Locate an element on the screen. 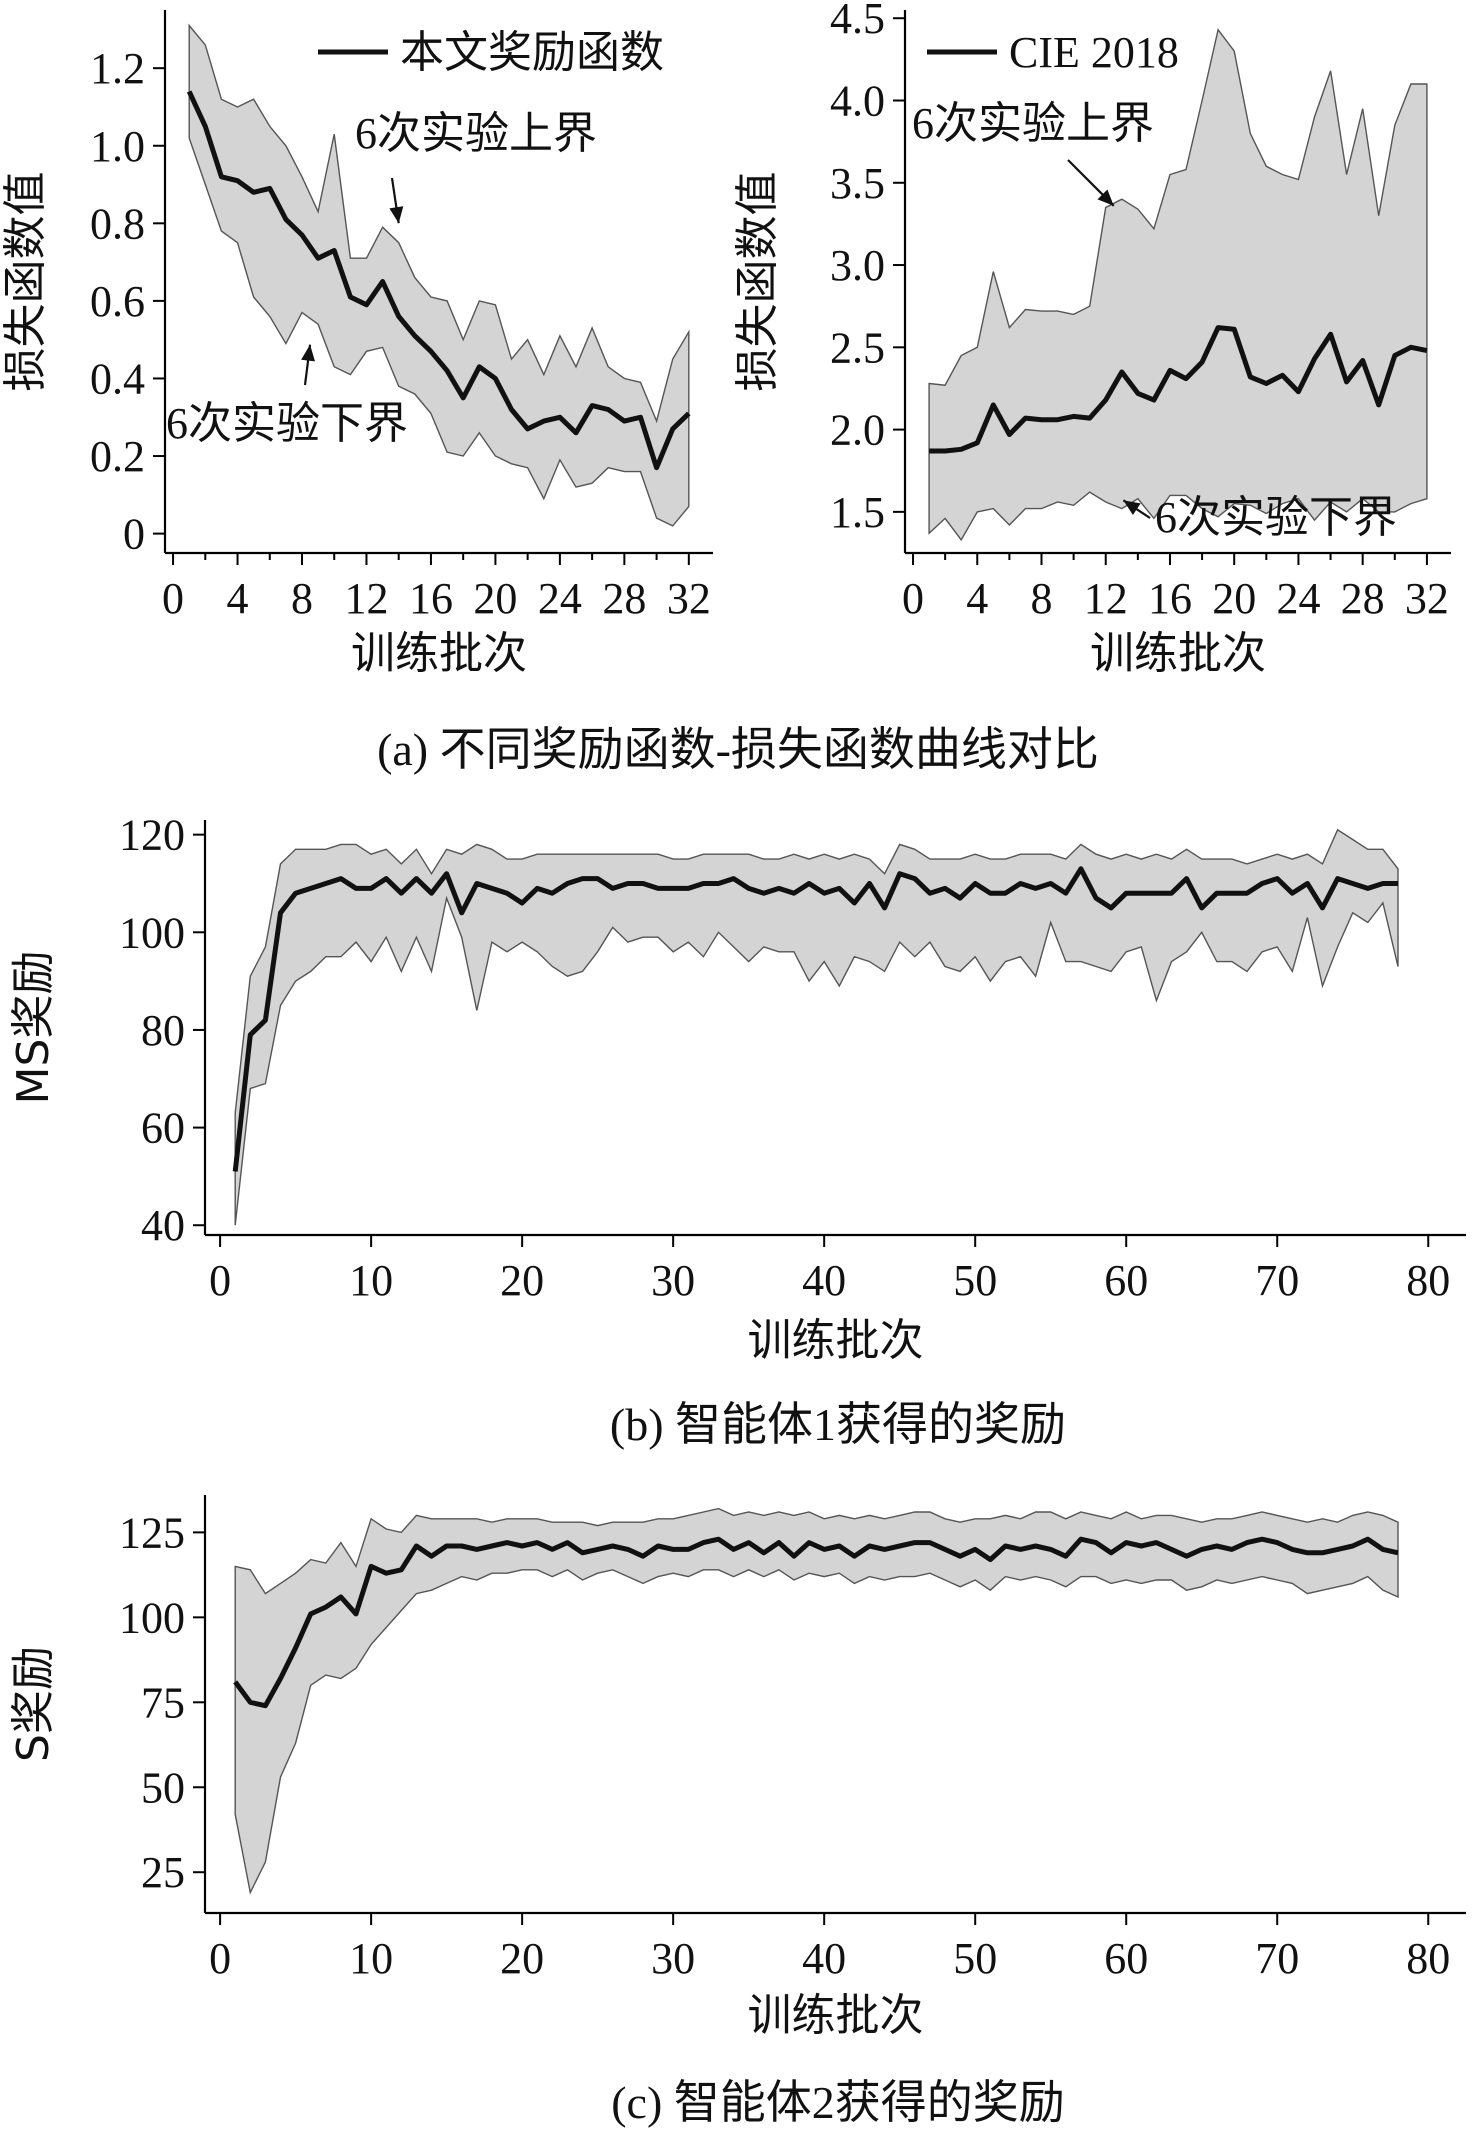  y-tick-label: 2.5 is located at coordinates (857, 347).